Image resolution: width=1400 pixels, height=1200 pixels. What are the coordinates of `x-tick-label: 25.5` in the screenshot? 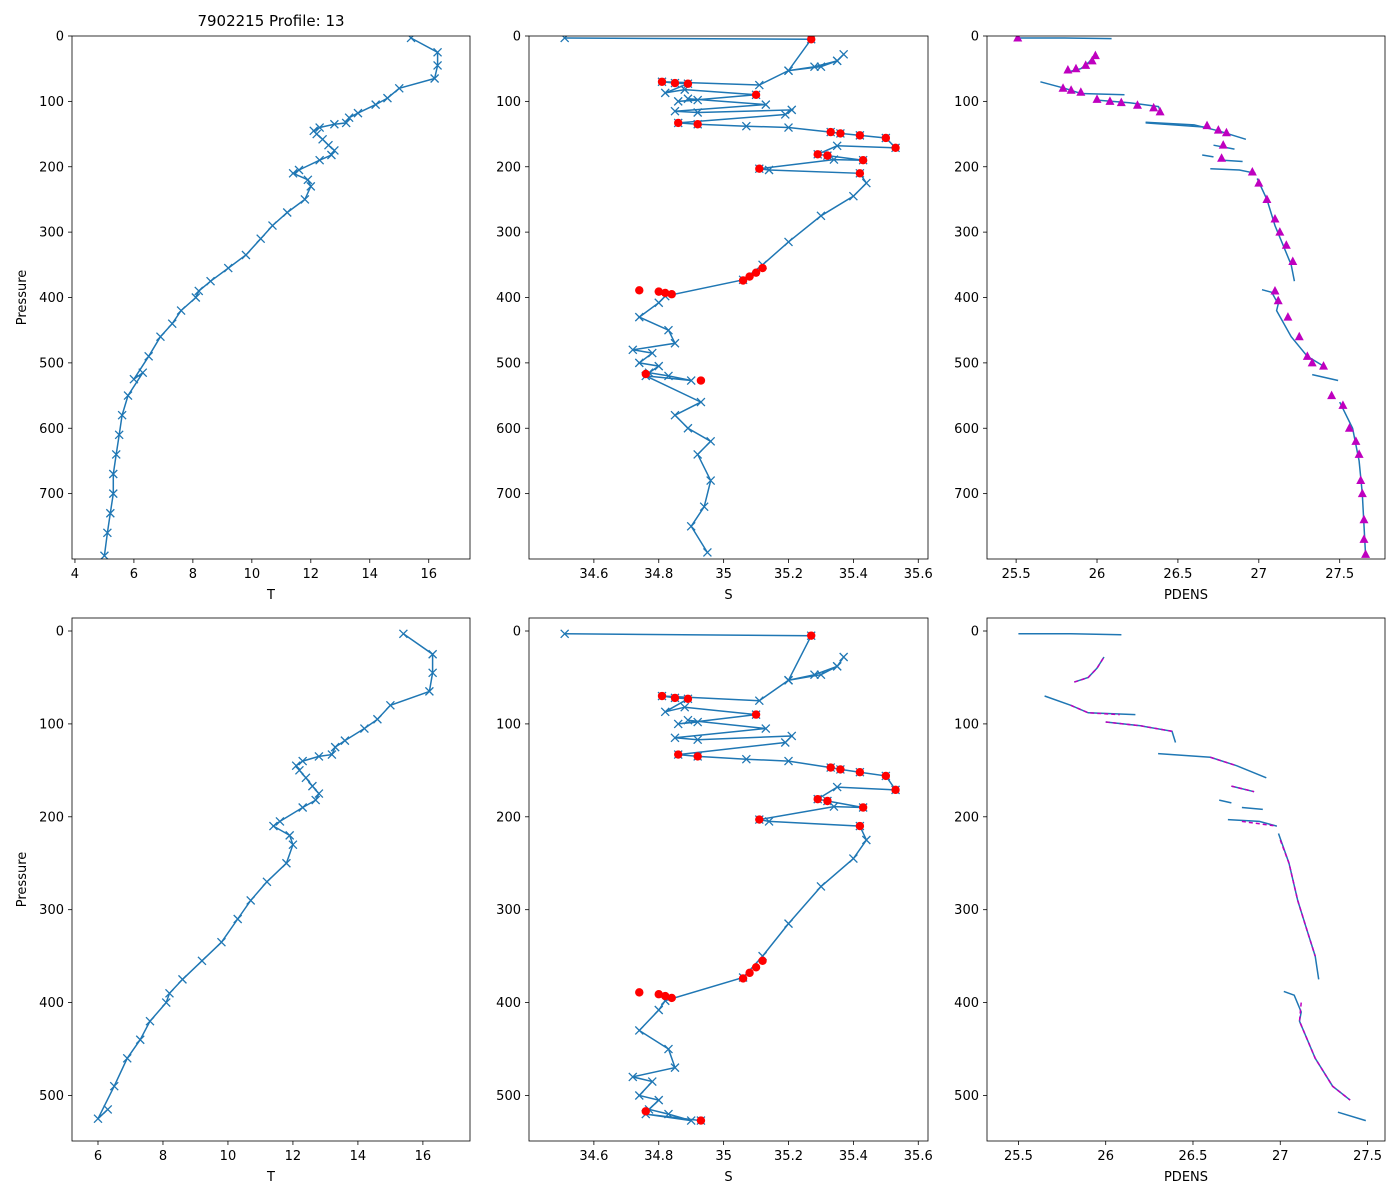 It's located at (1018, 1156).